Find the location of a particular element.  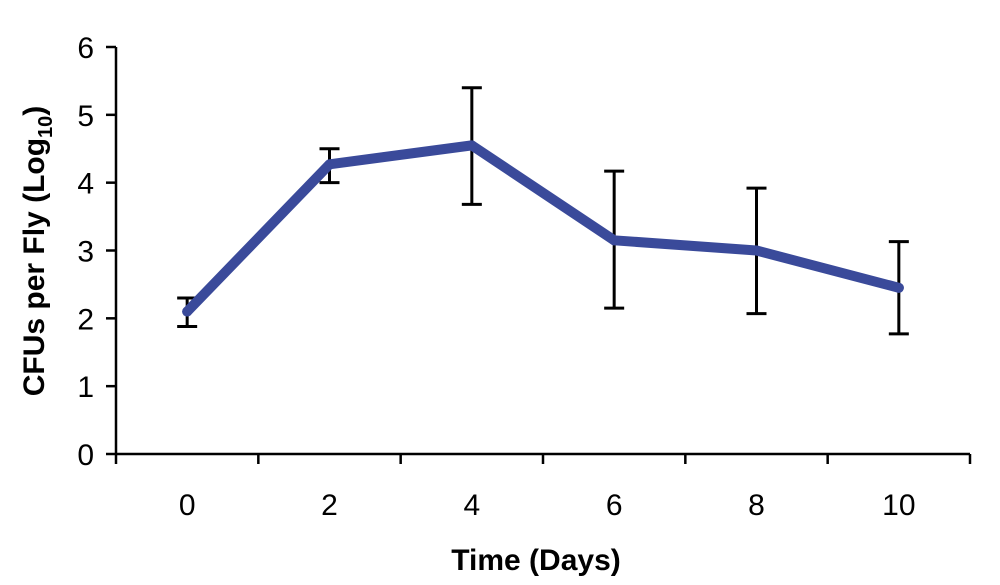

y-tick-label: 6 is located at coordinates (85, 48).